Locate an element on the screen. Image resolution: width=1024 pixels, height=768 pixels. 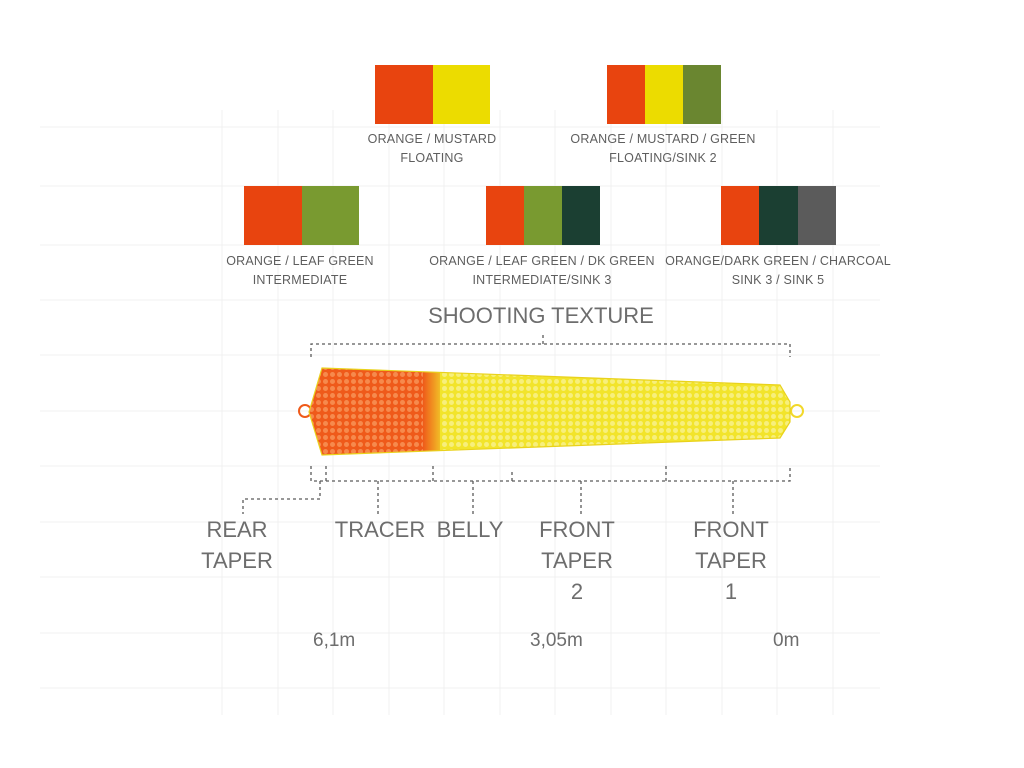
caption-orange-mustard-green: ORANGE / MUSTARD / GREEN FLOATING/SINK 2 is located at coordinates (663, 148).